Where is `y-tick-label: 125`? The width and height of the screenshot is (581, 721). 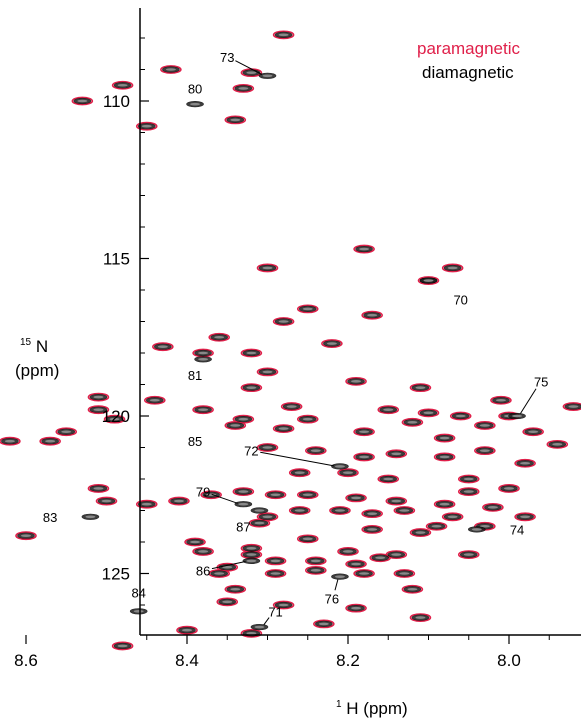 y-tick-label: 125 is located at coordinates (116, 574).